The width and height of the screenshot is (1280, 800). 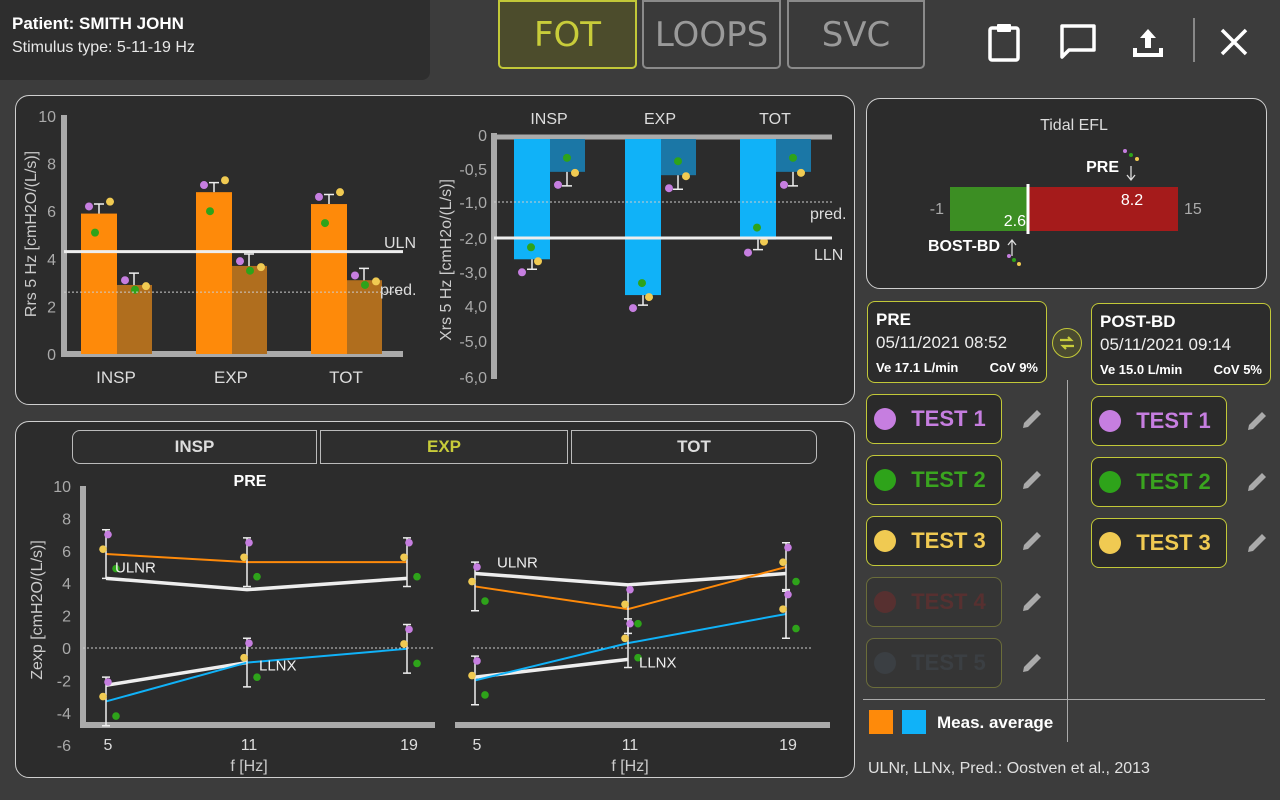 I want to click on segment-tot: TOT, so click(x=694, y=447).